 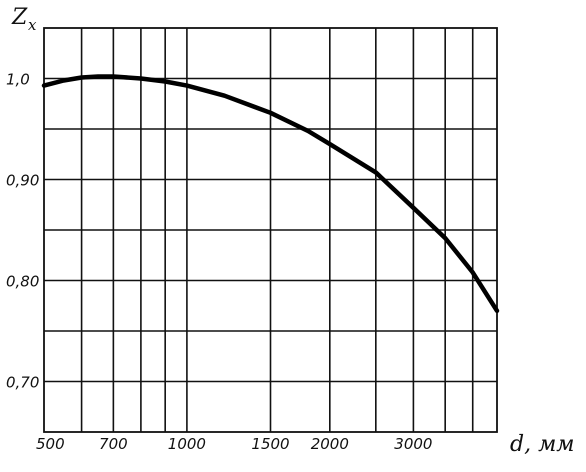 I want to click on x-tick-label: 700, so click(x=113, y=444).